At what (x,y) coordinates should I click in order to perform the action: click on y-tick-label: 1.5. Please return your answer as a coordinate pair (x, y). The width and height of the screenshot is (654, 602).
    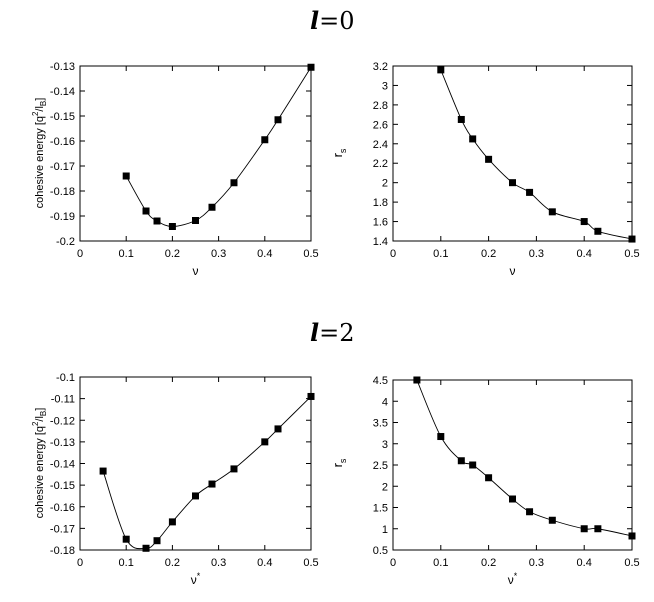
    Looking at the image, I should click on (380, 509).